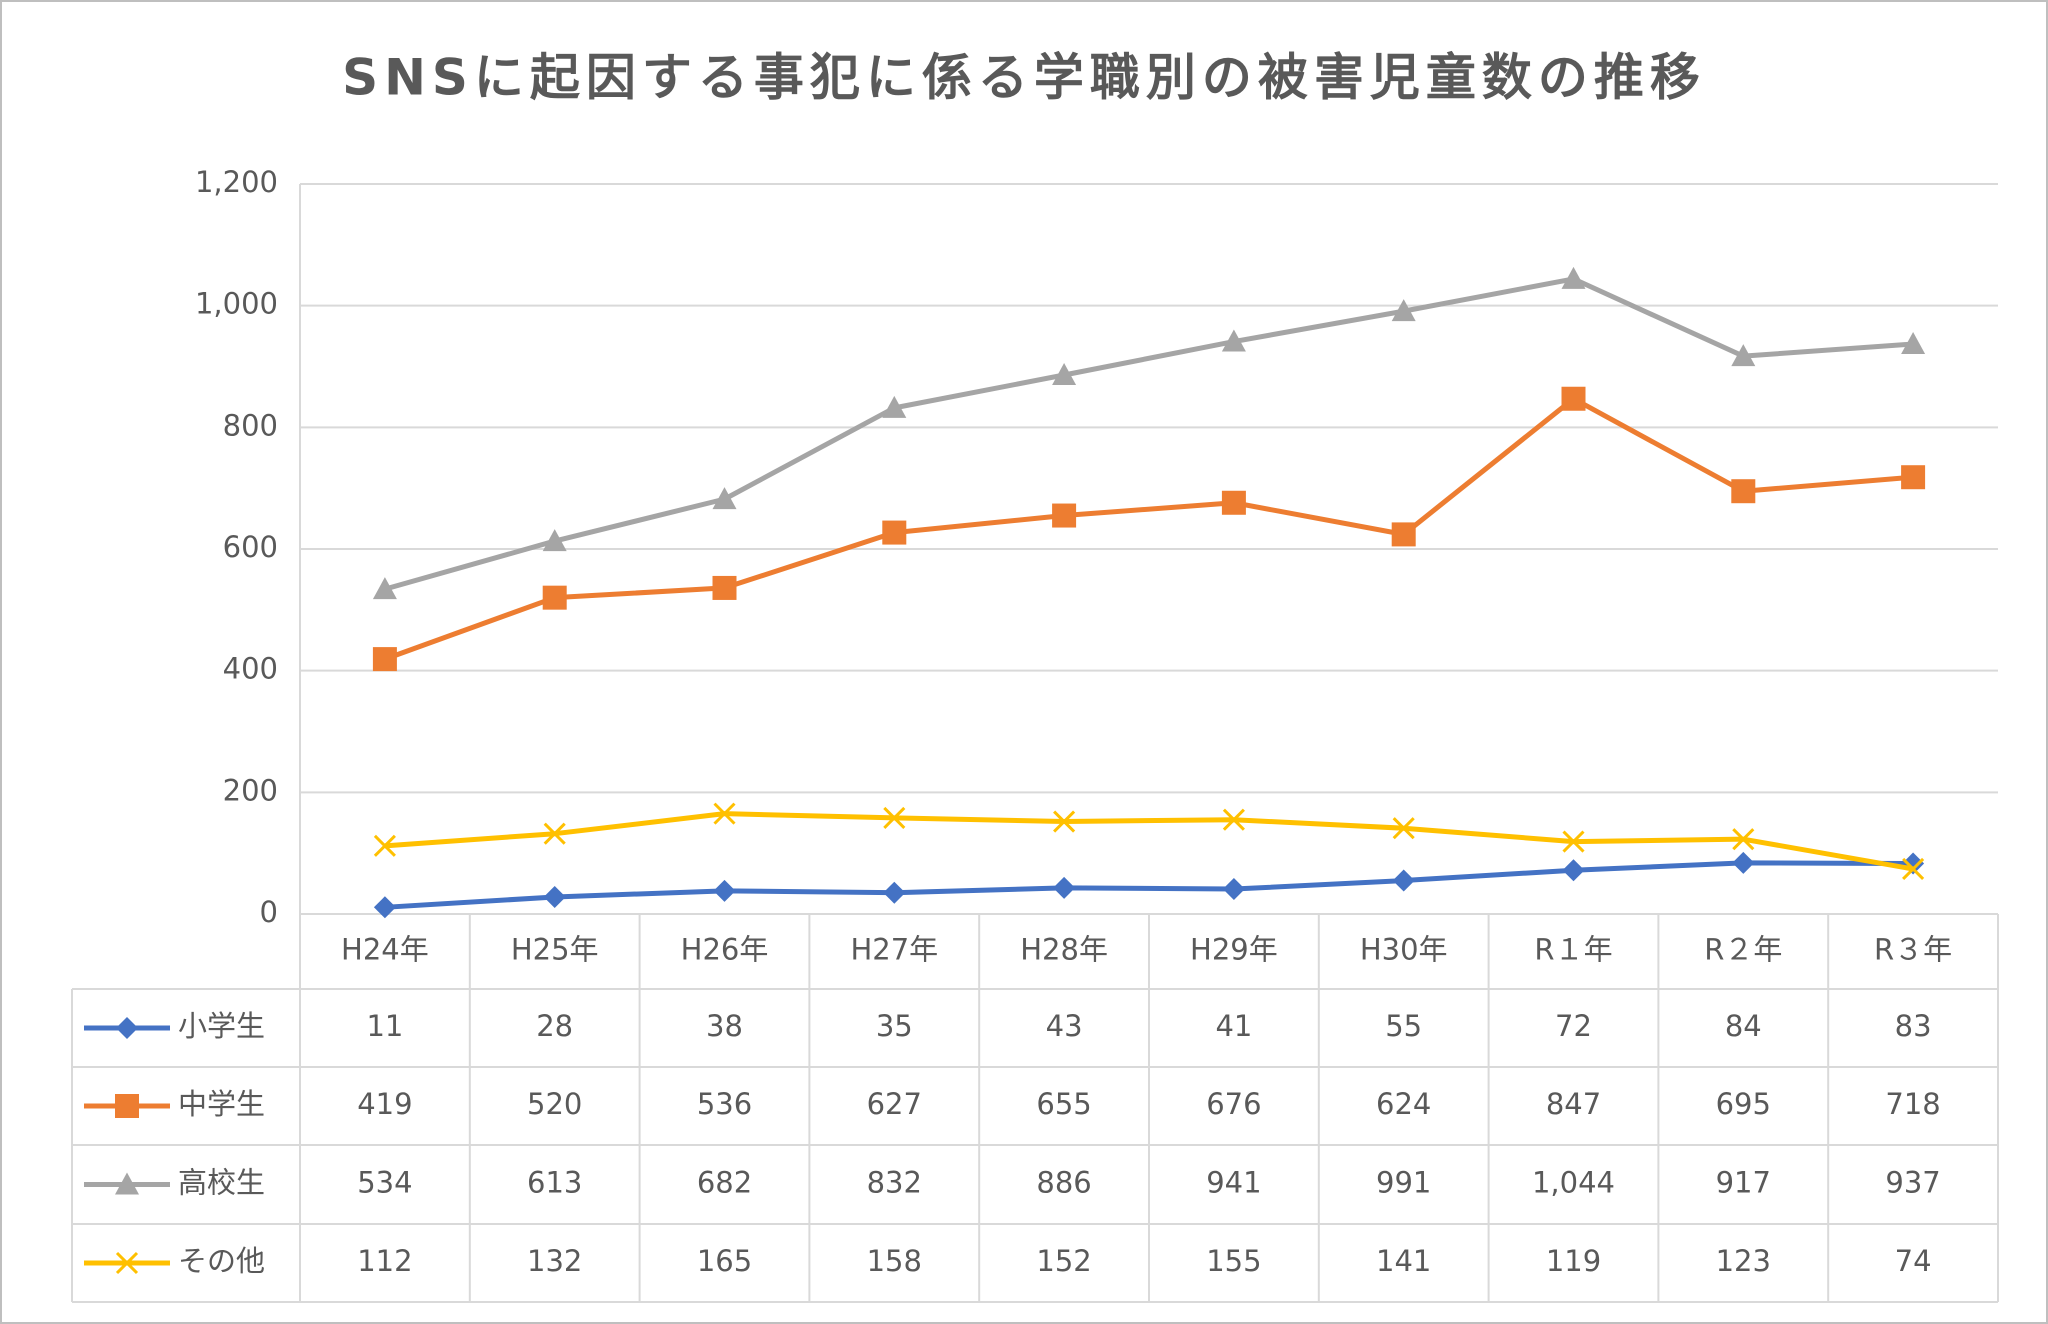 The width and height of the screenshot is (2048, 1324). What do you see at coordinates (221, 1183) in the screenshot?
I see `legend-label: 高校生` at bounding box center [221, 1183].